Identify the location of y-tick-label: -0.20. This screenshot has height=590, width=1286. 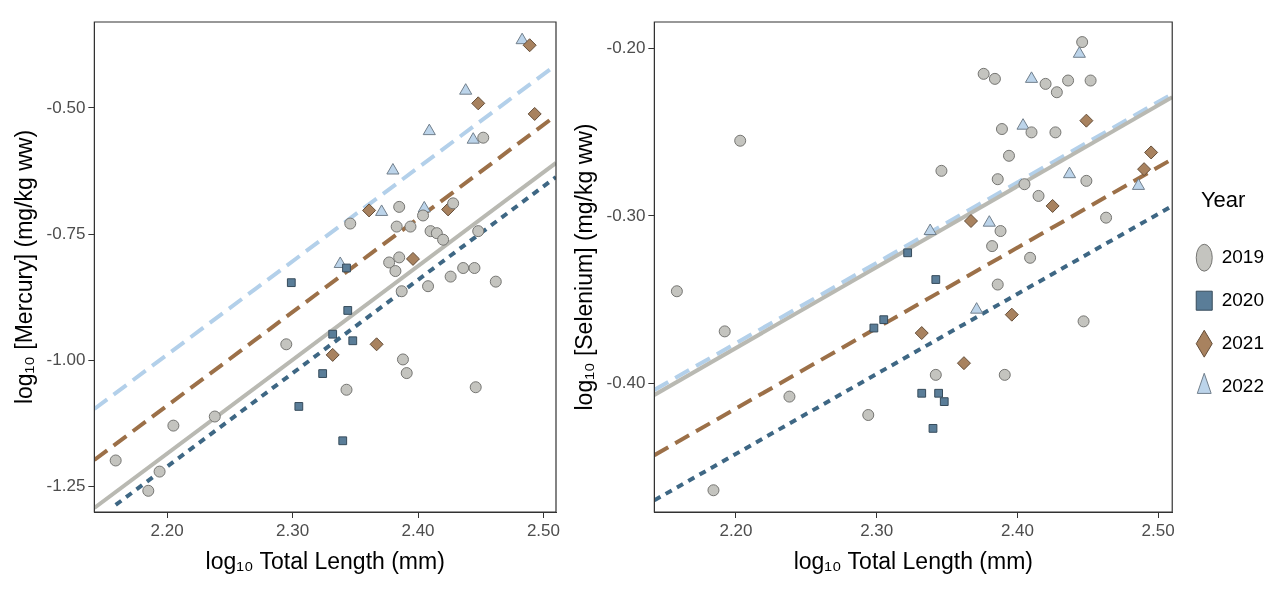
(626, 48).